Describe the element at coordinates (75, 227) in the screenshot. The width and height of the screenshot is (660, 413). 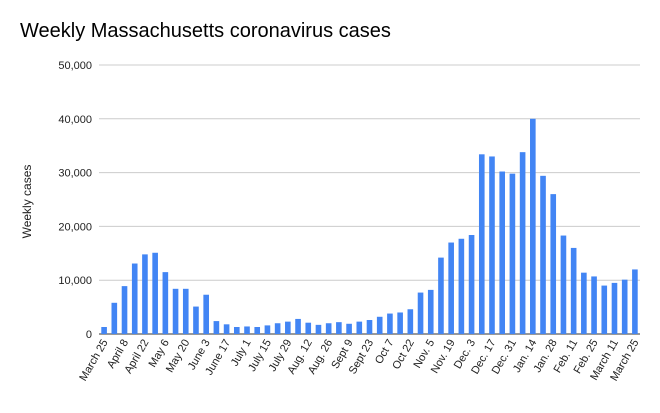
I see `y-tick-label: 20,000` at that location.